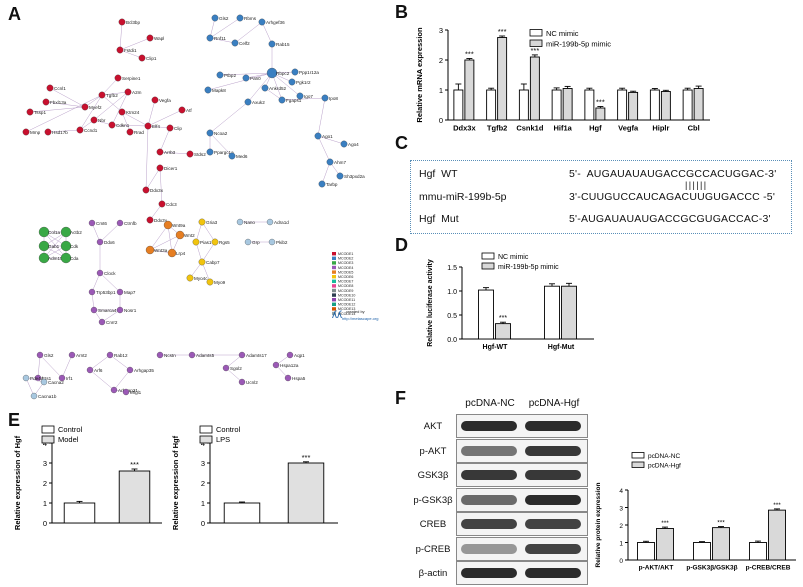 The height and width of the screenshot is (587, 803). Describe the element at coordinates (249, 222) in the screenshot. I see `network-node-label: Nano` at that location.